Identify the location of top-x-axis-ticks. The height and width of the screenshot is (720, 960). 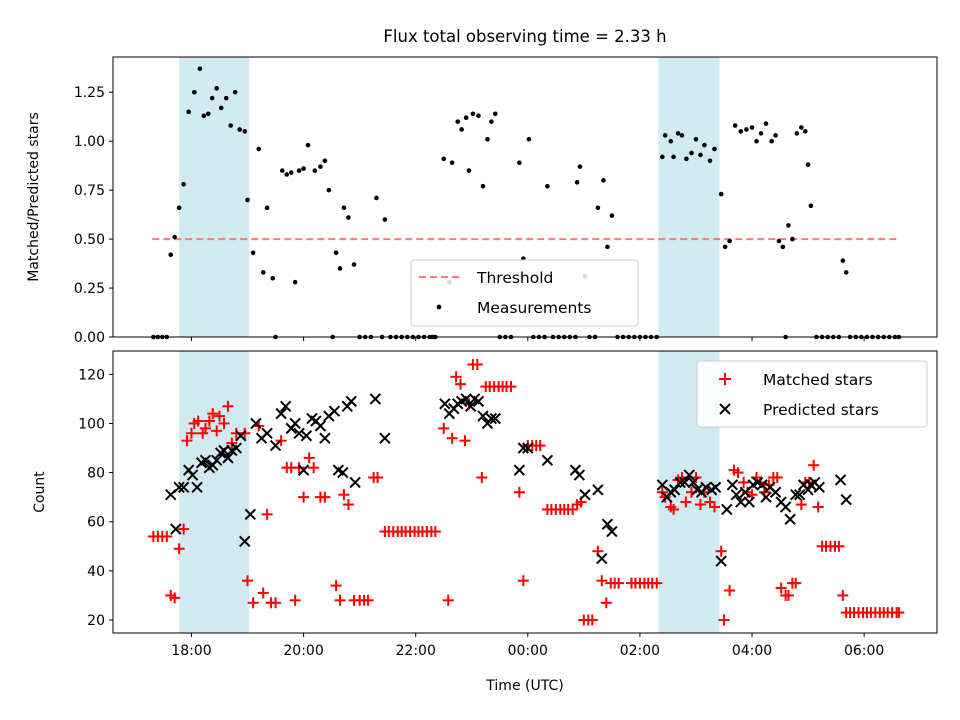
(527, 339).